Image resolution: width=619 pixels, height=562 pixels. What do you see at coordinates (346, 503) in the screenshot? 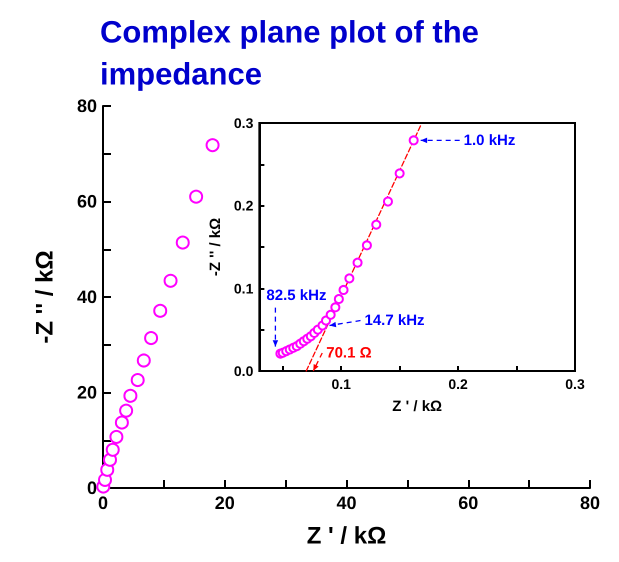
I see `x-tick-label: 40` at bounding box center [346, 503].